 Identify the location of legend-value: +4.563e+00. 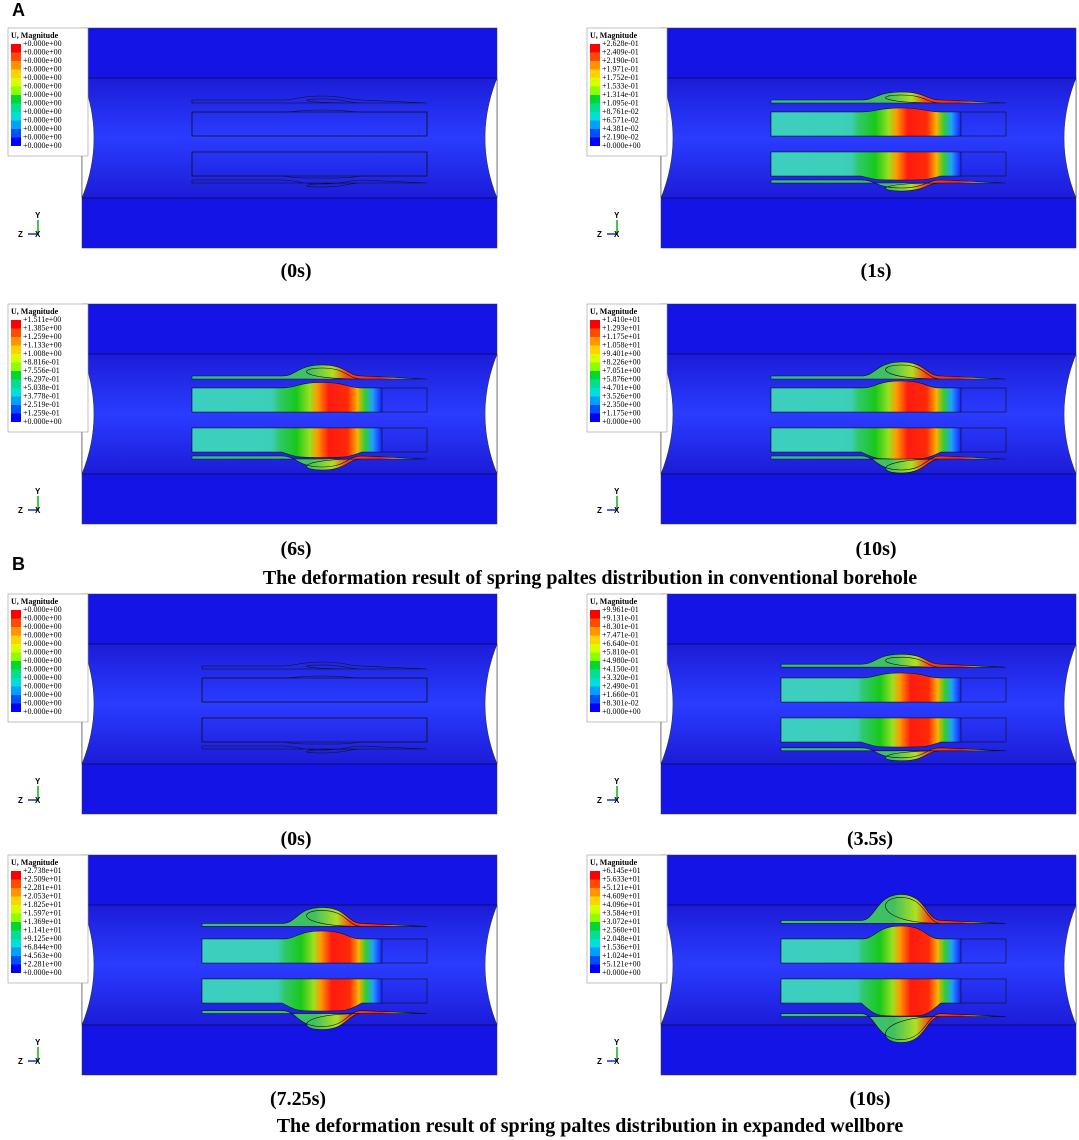
(42, 955).